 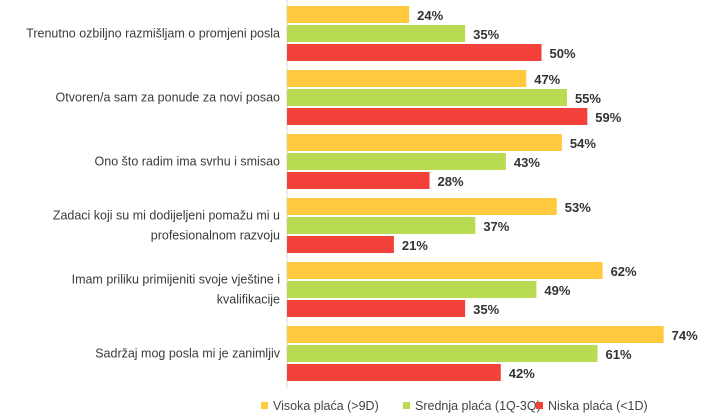 I want to click on data-label: 50%, so click(x=563, y=53).